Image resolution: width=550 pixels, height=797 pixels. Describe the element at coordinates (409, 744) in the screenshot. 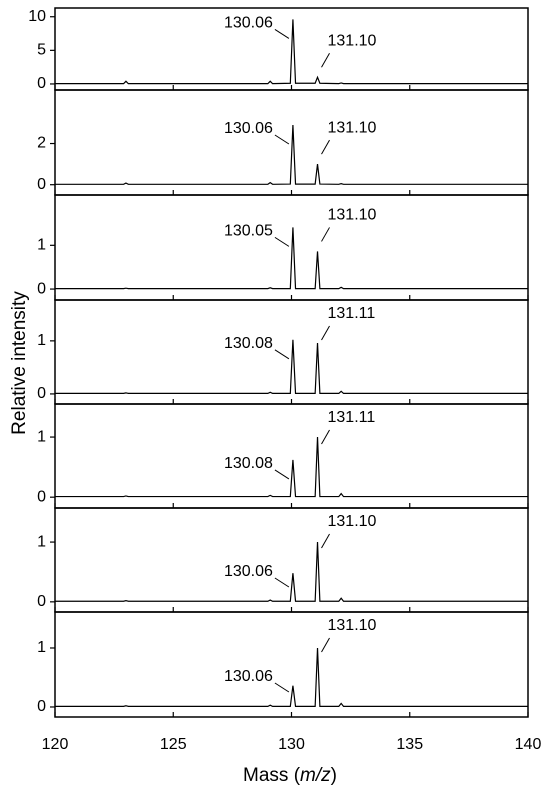

I see `x-tick-label: 135` at that location.